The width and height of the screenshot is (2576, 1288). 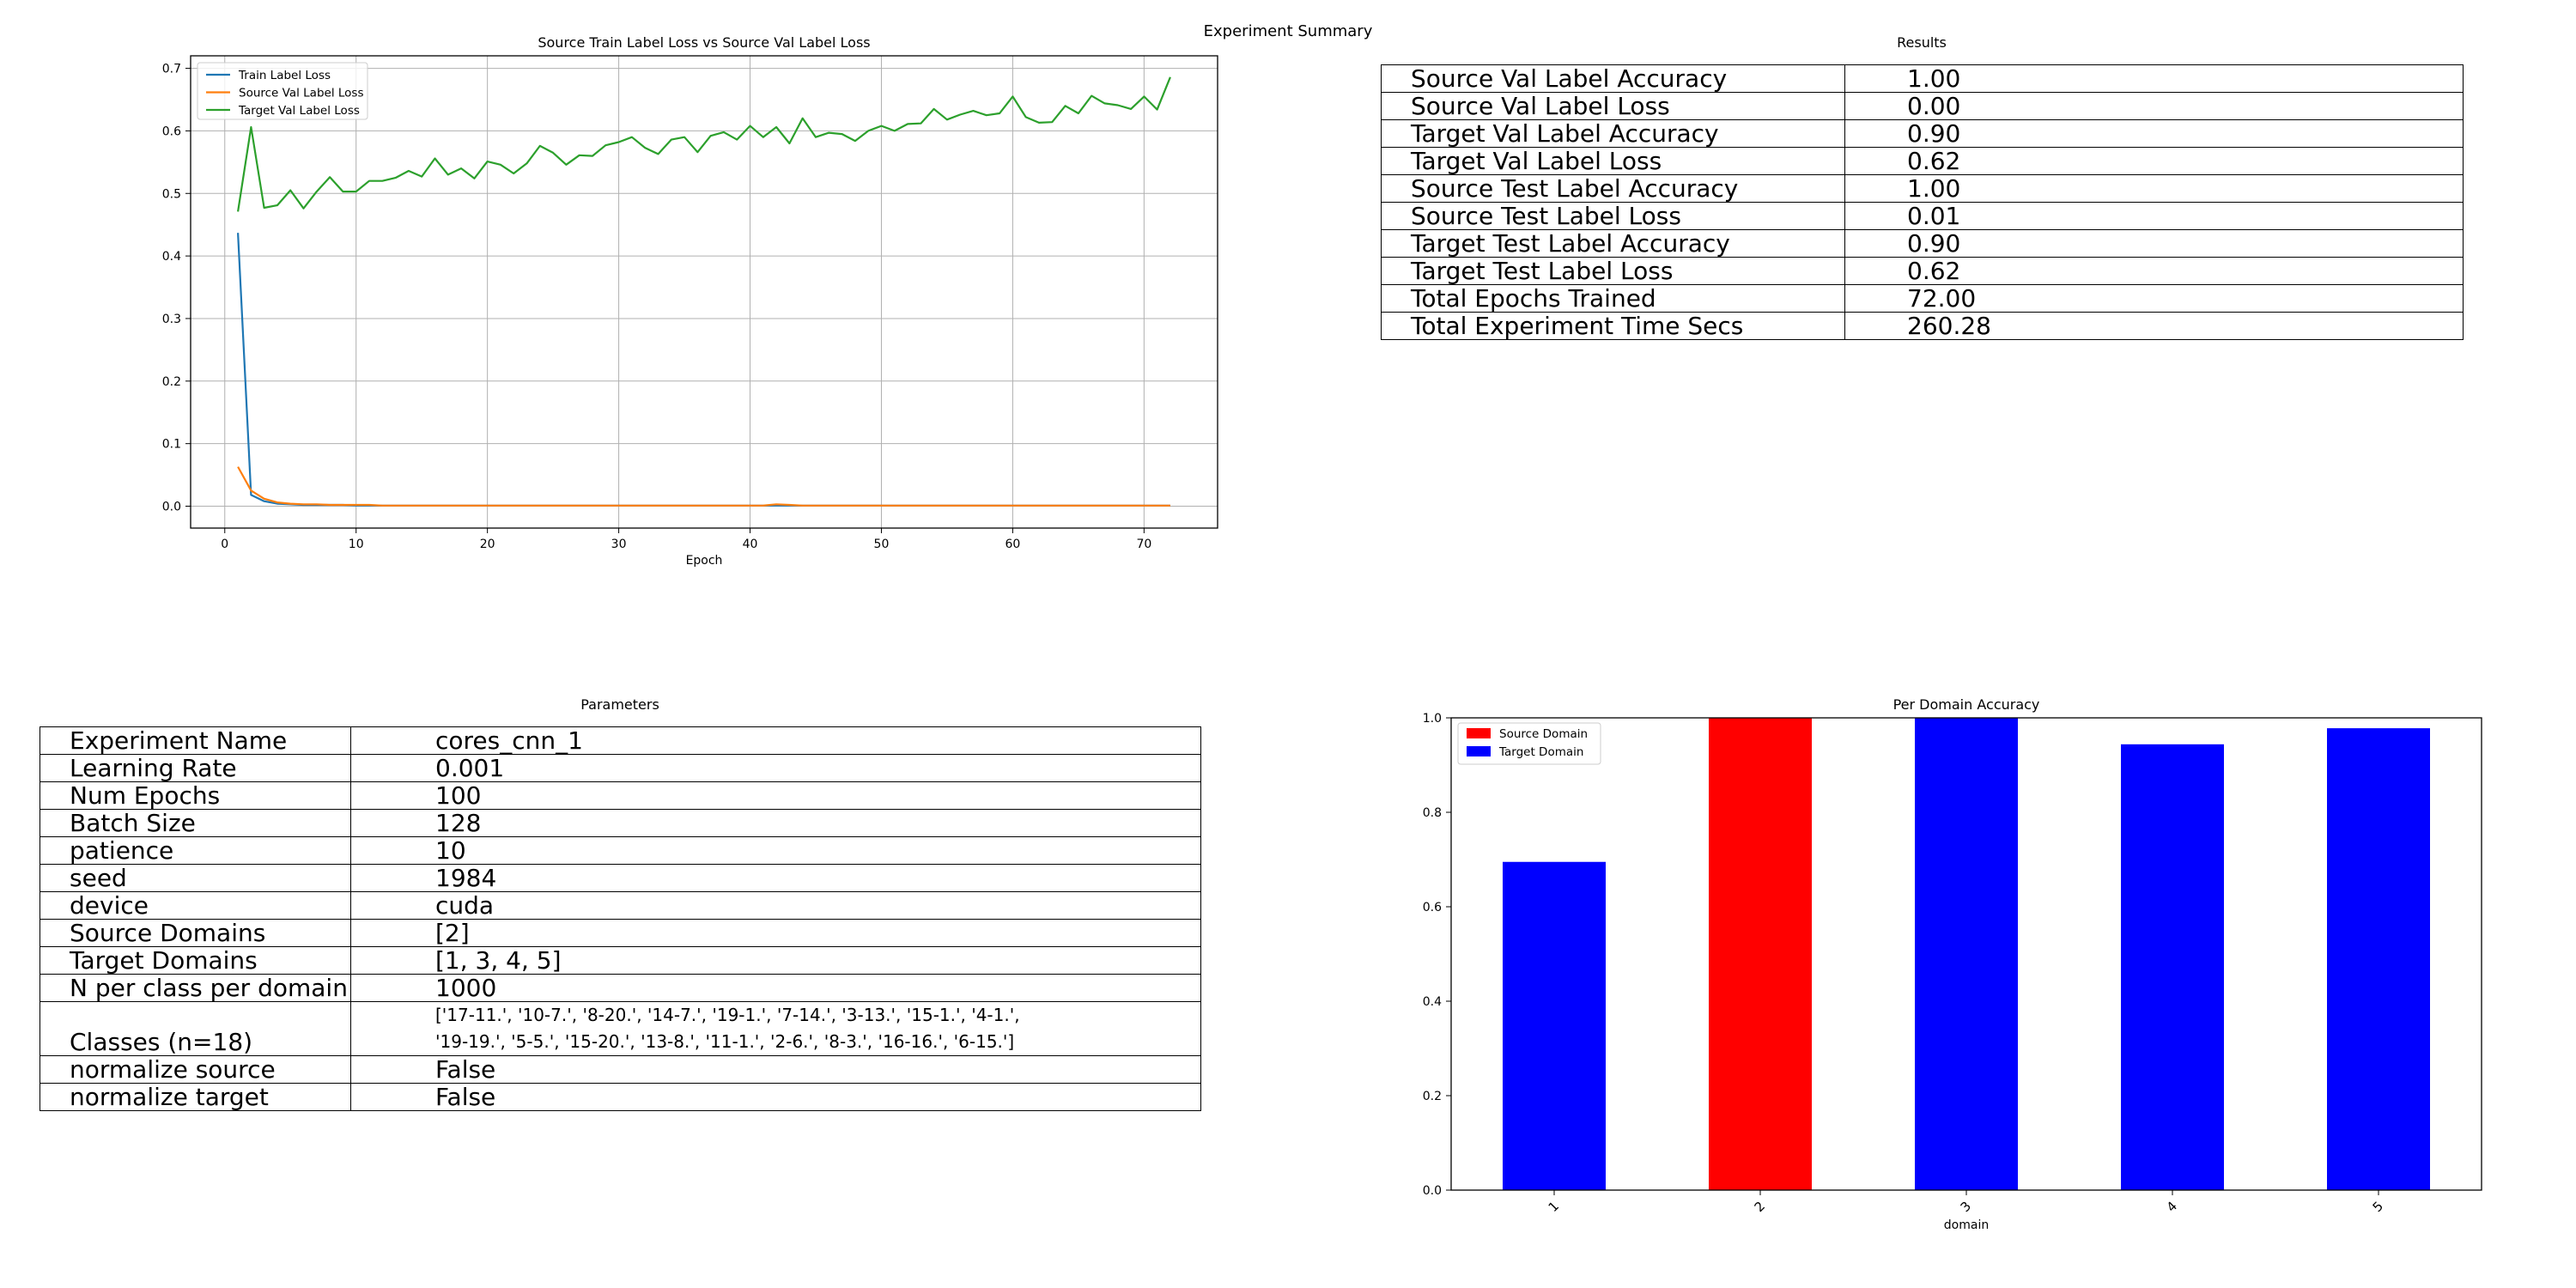 I want to click on table-row: Target Domains [1, 3, 4, 5], so click(x=620, y=961).